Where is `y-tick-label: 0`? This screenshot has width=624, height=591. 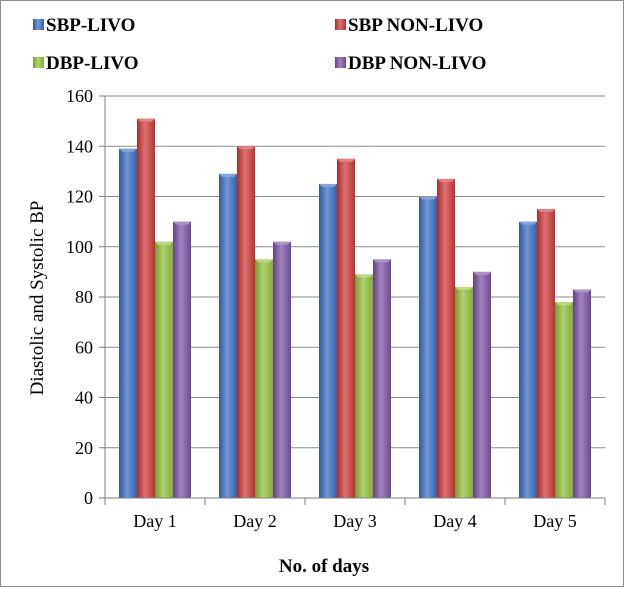
y-tick-label: 0 is located at coordinates (88, 498).